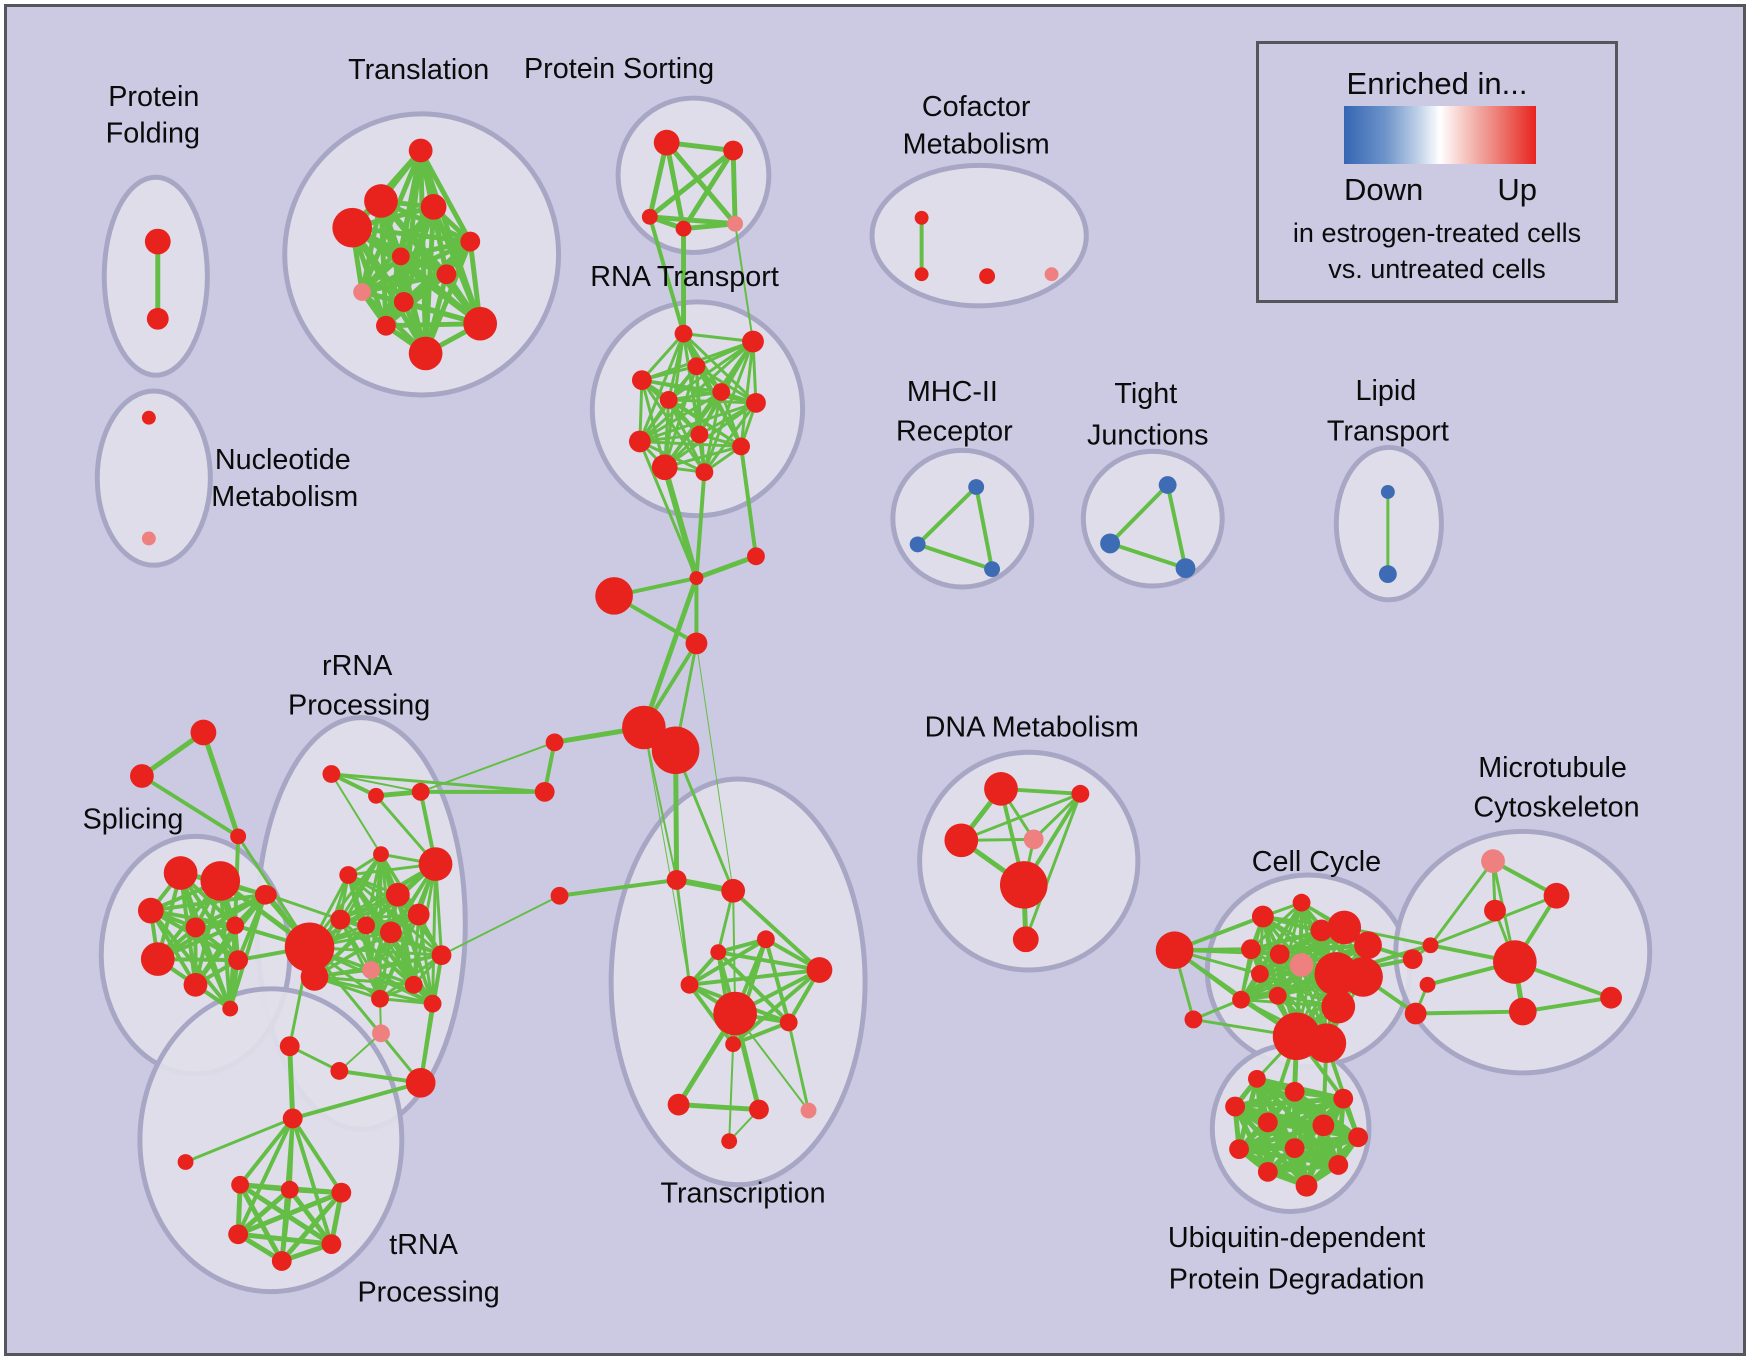 The image size is (1750, 1360). Describe the element at coordinates (1235, 1106) in the screenshot. I see `node-U4` at that location.